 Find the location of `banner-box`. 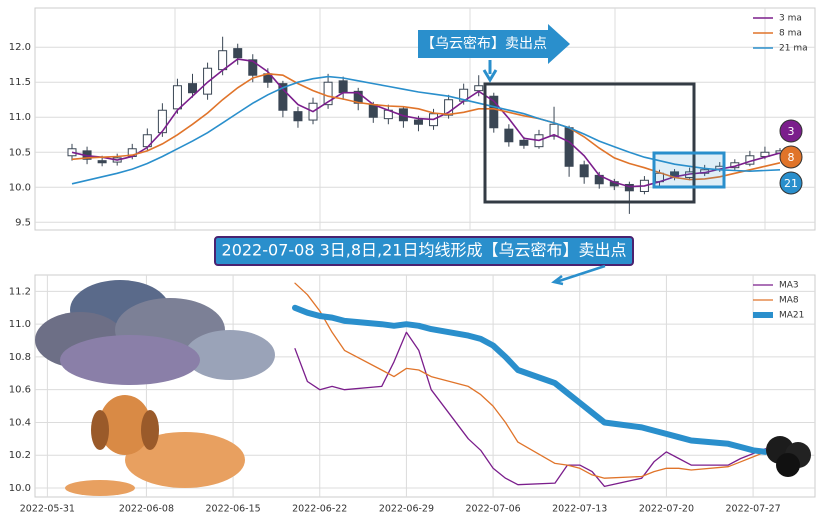

banner-box is located at coordinates (424, 251).